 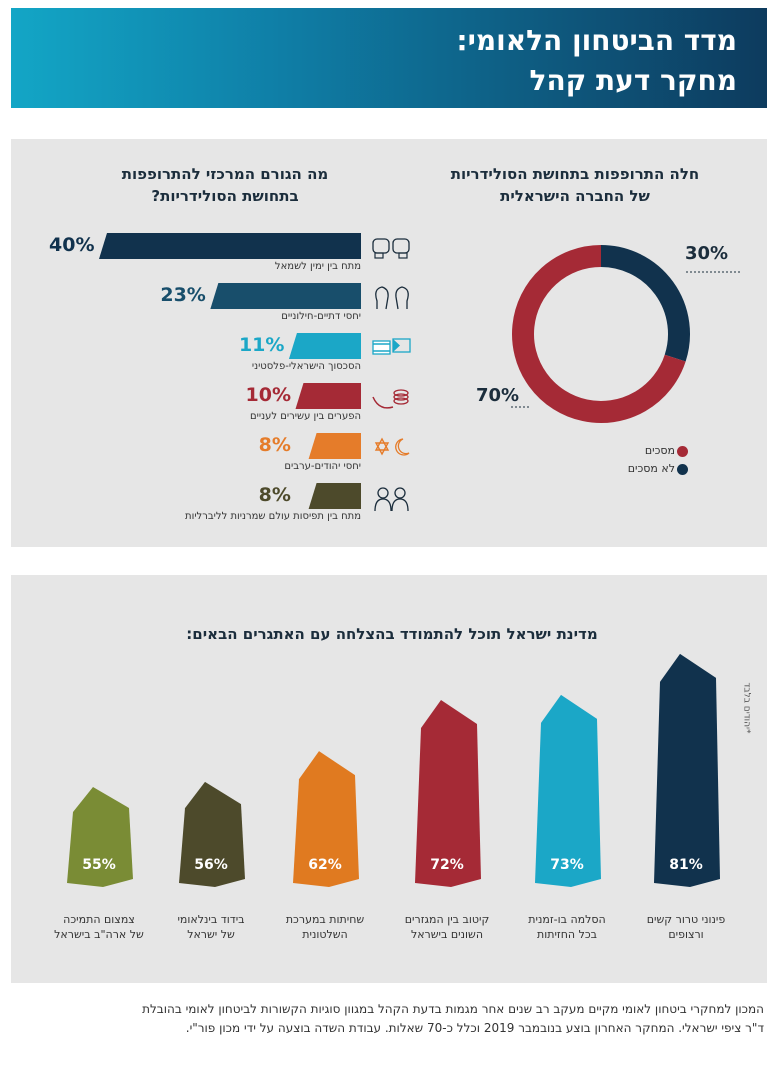 I want to click on donut-chart, so click(x=601, y=334).